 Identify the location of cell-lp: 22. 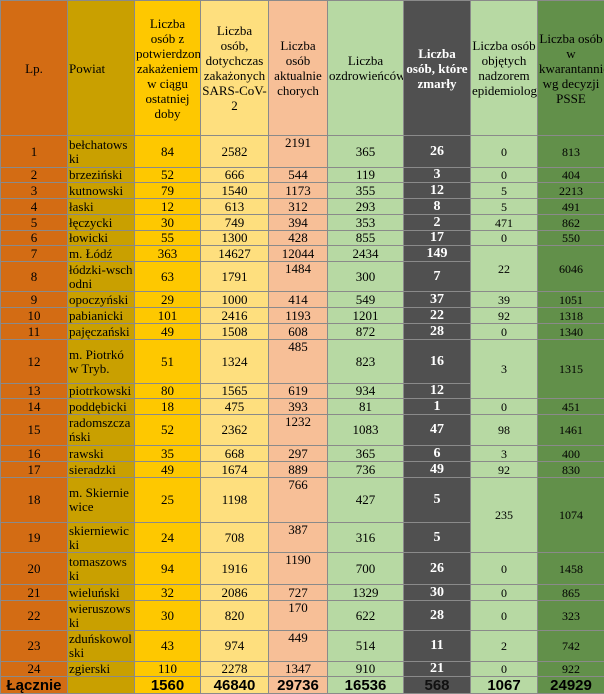
(34, 616).